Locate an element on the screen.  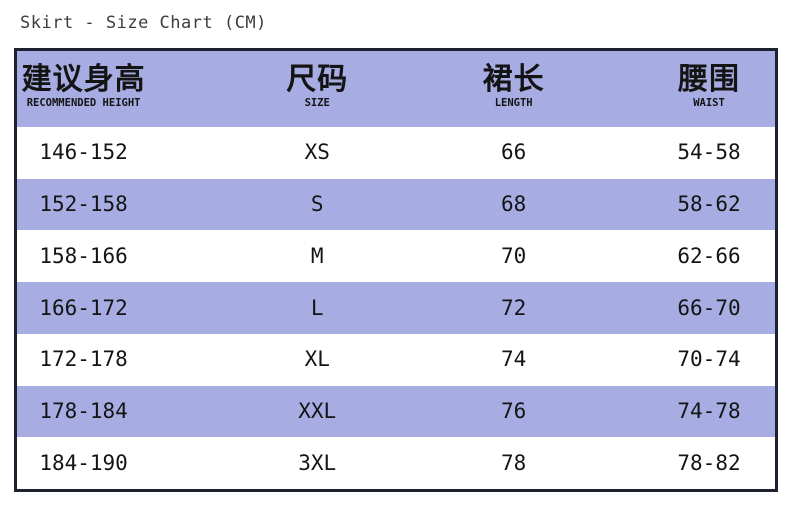
table-row: 184-190 3XL 78 78-82 is located at coordinates (396, 463).